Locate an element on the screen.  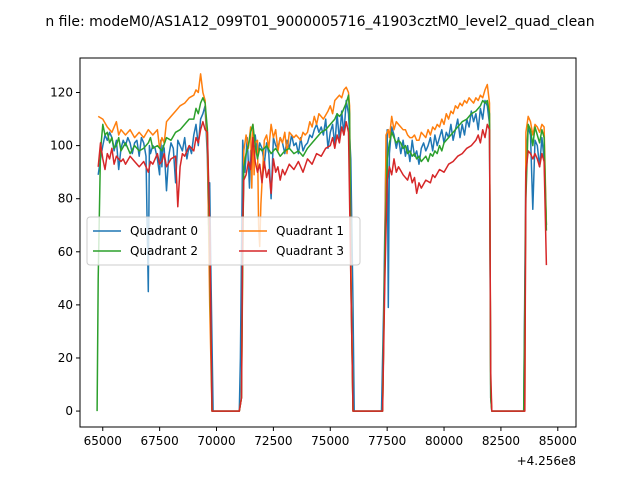
legend-label-quadrant-1: Quadrant 1 is located at coordinates (310, 231).